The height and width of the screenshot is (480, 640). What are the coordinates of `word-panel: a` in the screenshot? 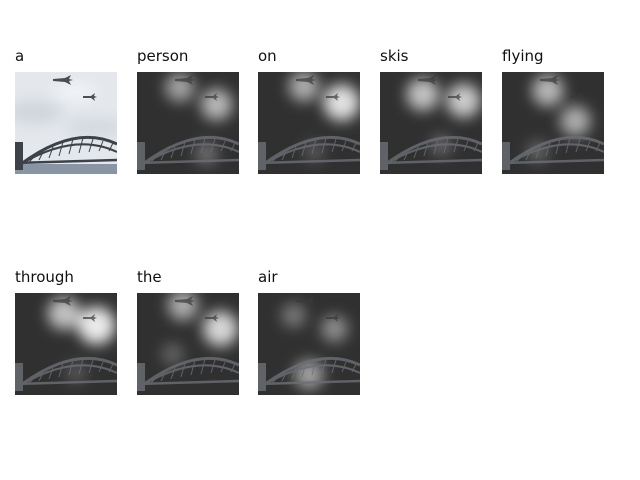 It's located at (66, 110).